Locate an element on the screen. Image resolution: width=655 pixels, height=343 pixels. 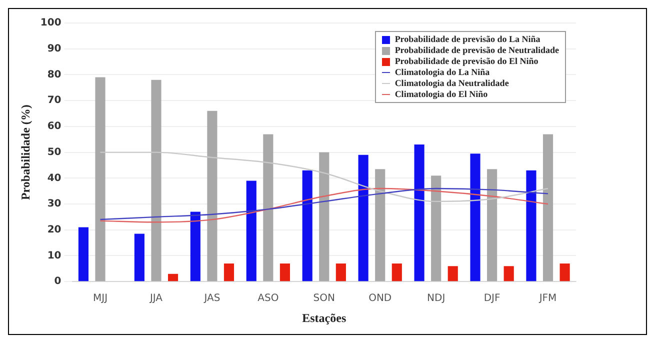
legend-label: Probabilidade de previsão de Neutralidade is located at coordinates (476, 50).